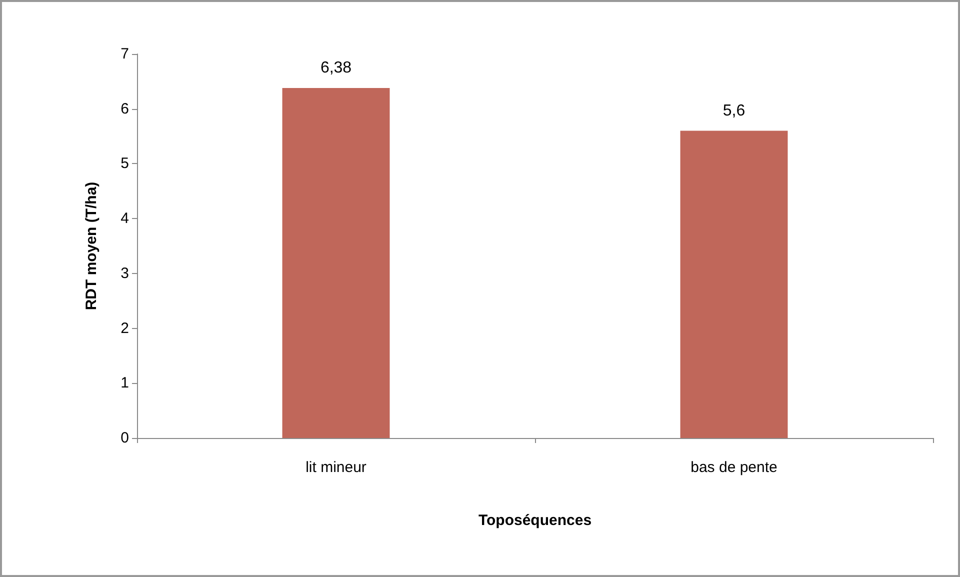  Describe the element at coordinates (124, 438) in the screenshot. I see `y-tick-label: 0` at that location.